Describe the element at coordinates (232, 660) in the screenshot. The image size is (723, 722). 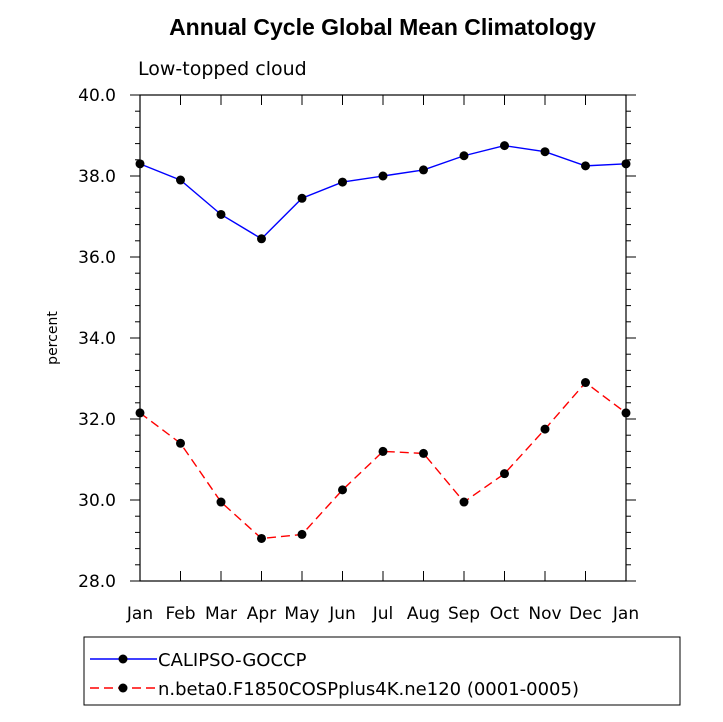
I see `legend-label-1: CALIPSO-GOCCP` at that location.